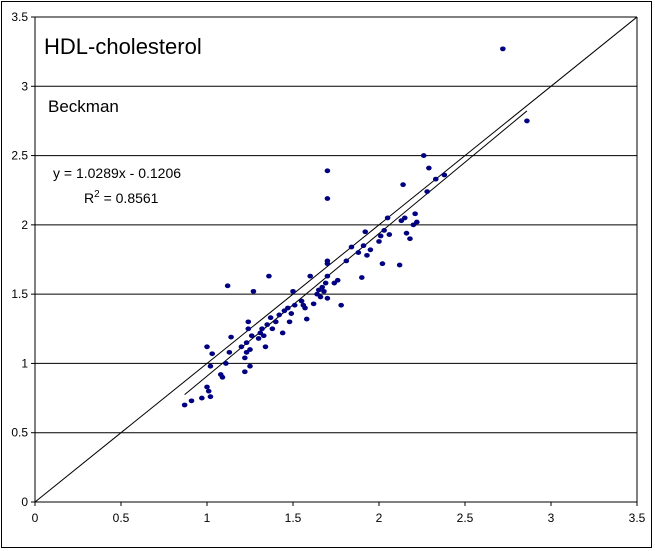 This screenshot has height=551, width=655. What do you see at coordinates (207, 518) in the screenshot?
I see `x-tick-label-2: 1` at bounding box center [207, 518].